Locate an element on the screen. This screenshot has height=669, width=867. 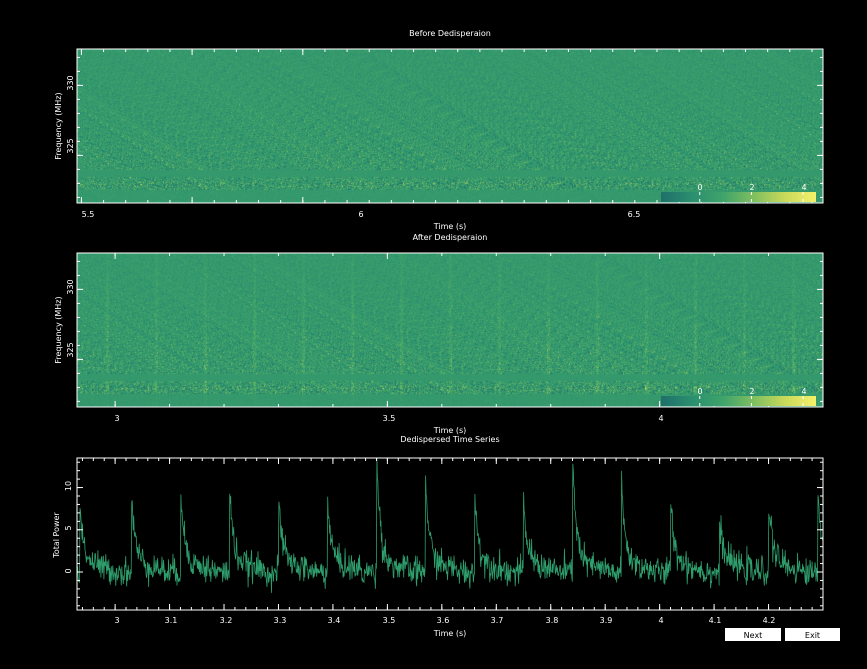
x-tick-label: 3.6 is located at coordinates (443, 620).